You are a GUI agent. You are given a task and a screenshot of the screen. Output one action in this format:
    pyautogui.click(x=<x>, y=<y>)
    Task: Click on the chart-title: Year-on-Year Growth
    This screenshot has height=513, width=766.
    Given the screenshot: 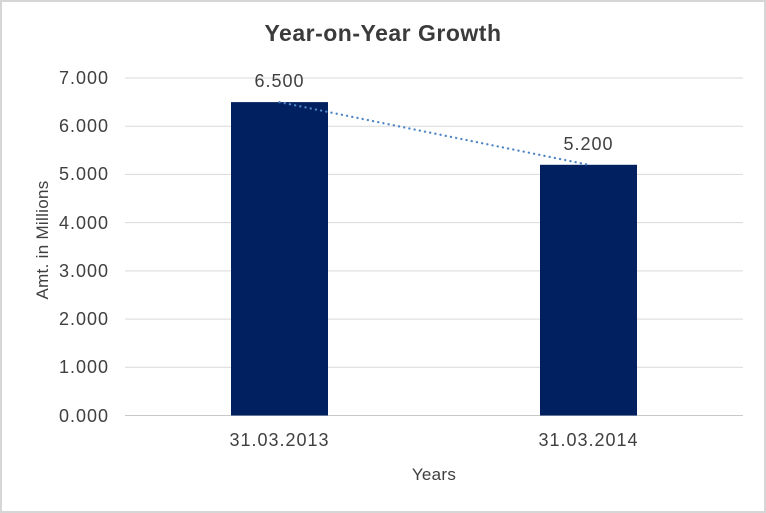 What is the action you would take?
    pyautogui.click(x=383, y=33)
    